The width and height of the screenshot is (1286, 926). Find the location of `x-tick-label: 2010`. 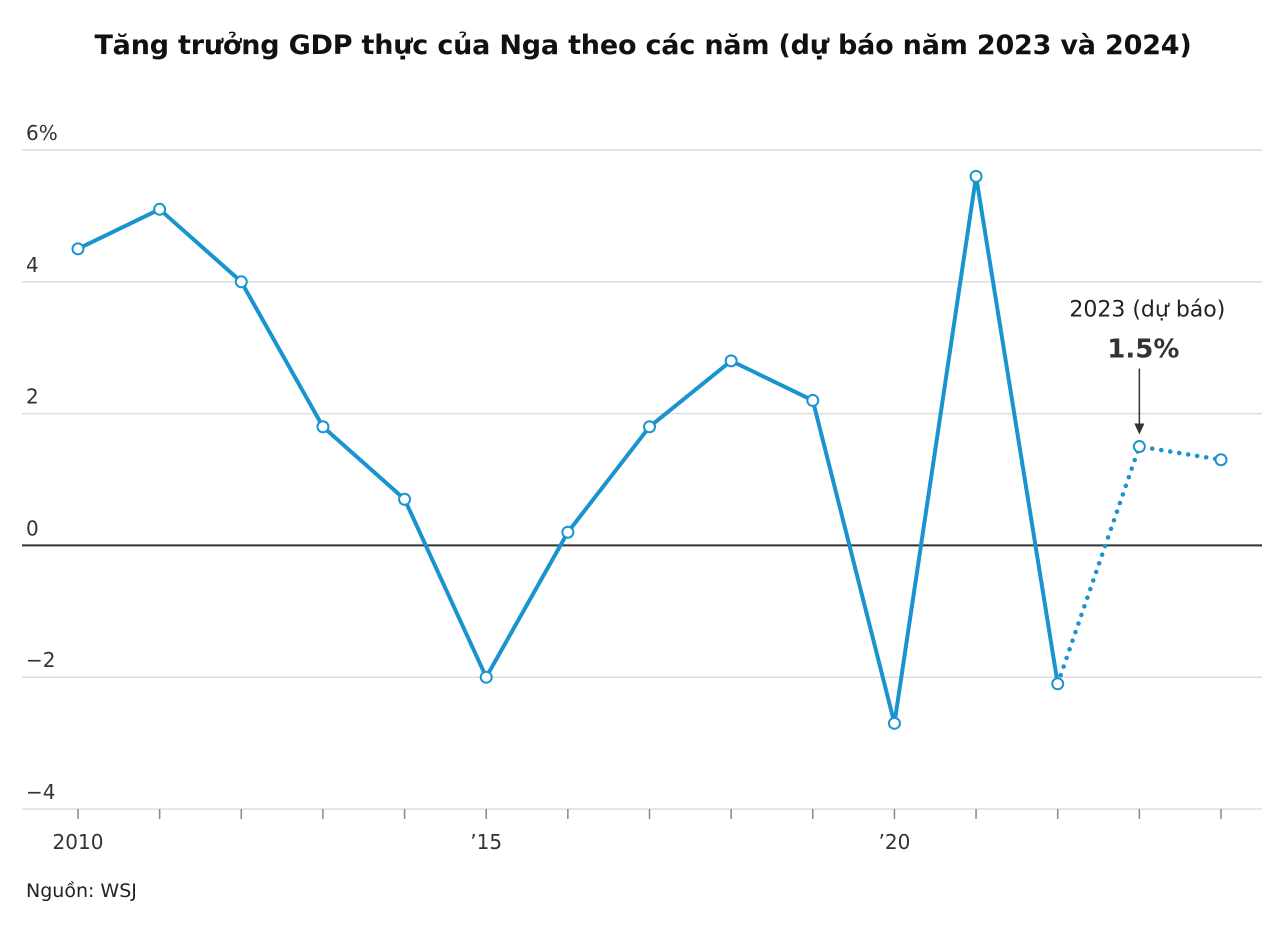

x-tick-label: 2010 is located at coordinates (78, 842).